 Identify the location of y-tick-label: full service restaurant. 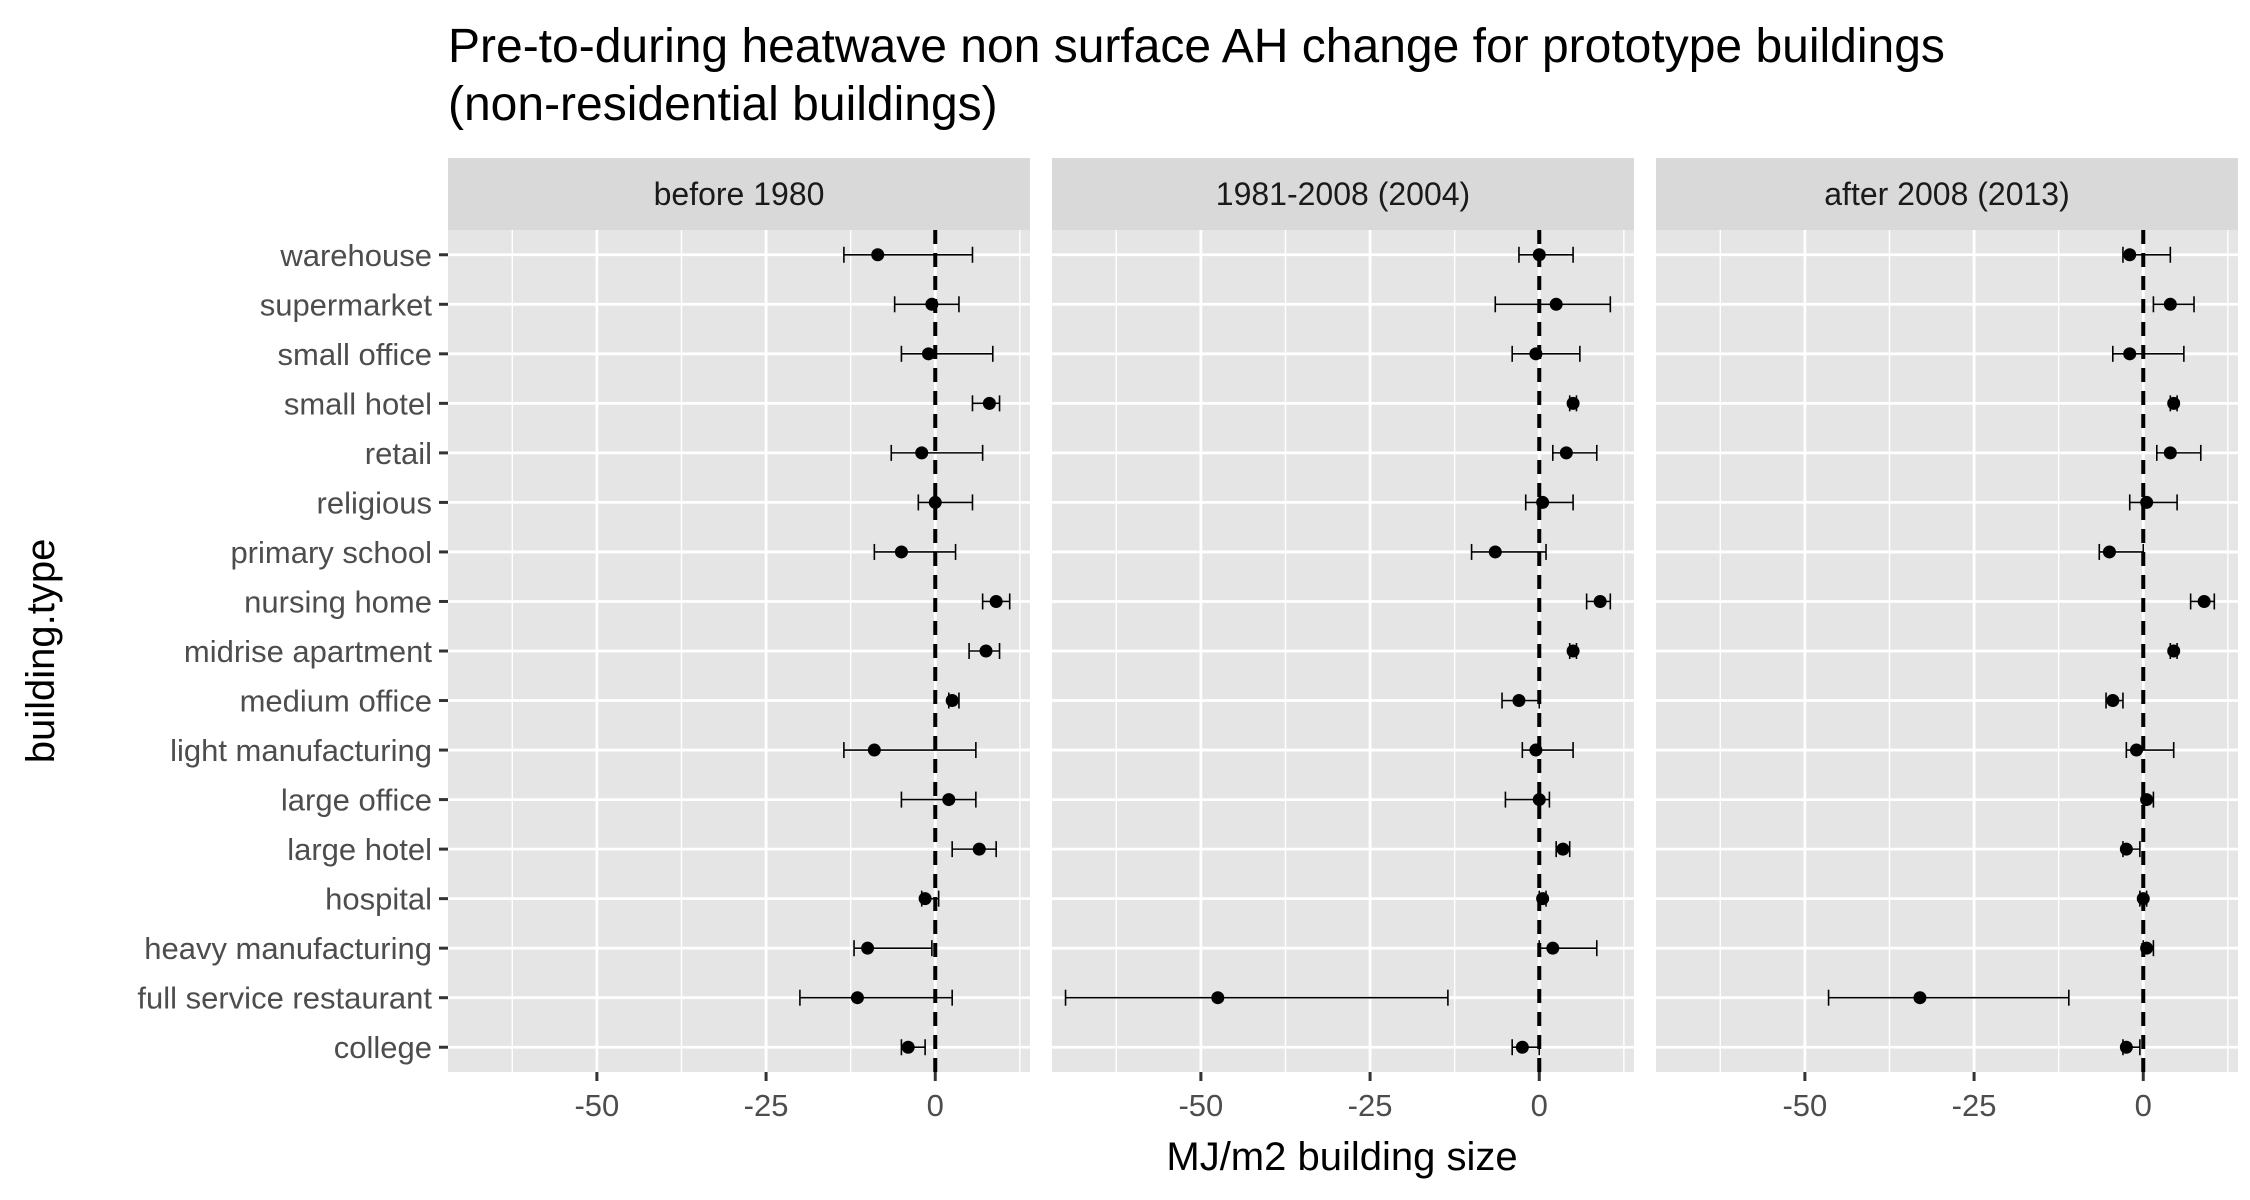
(284, 998).